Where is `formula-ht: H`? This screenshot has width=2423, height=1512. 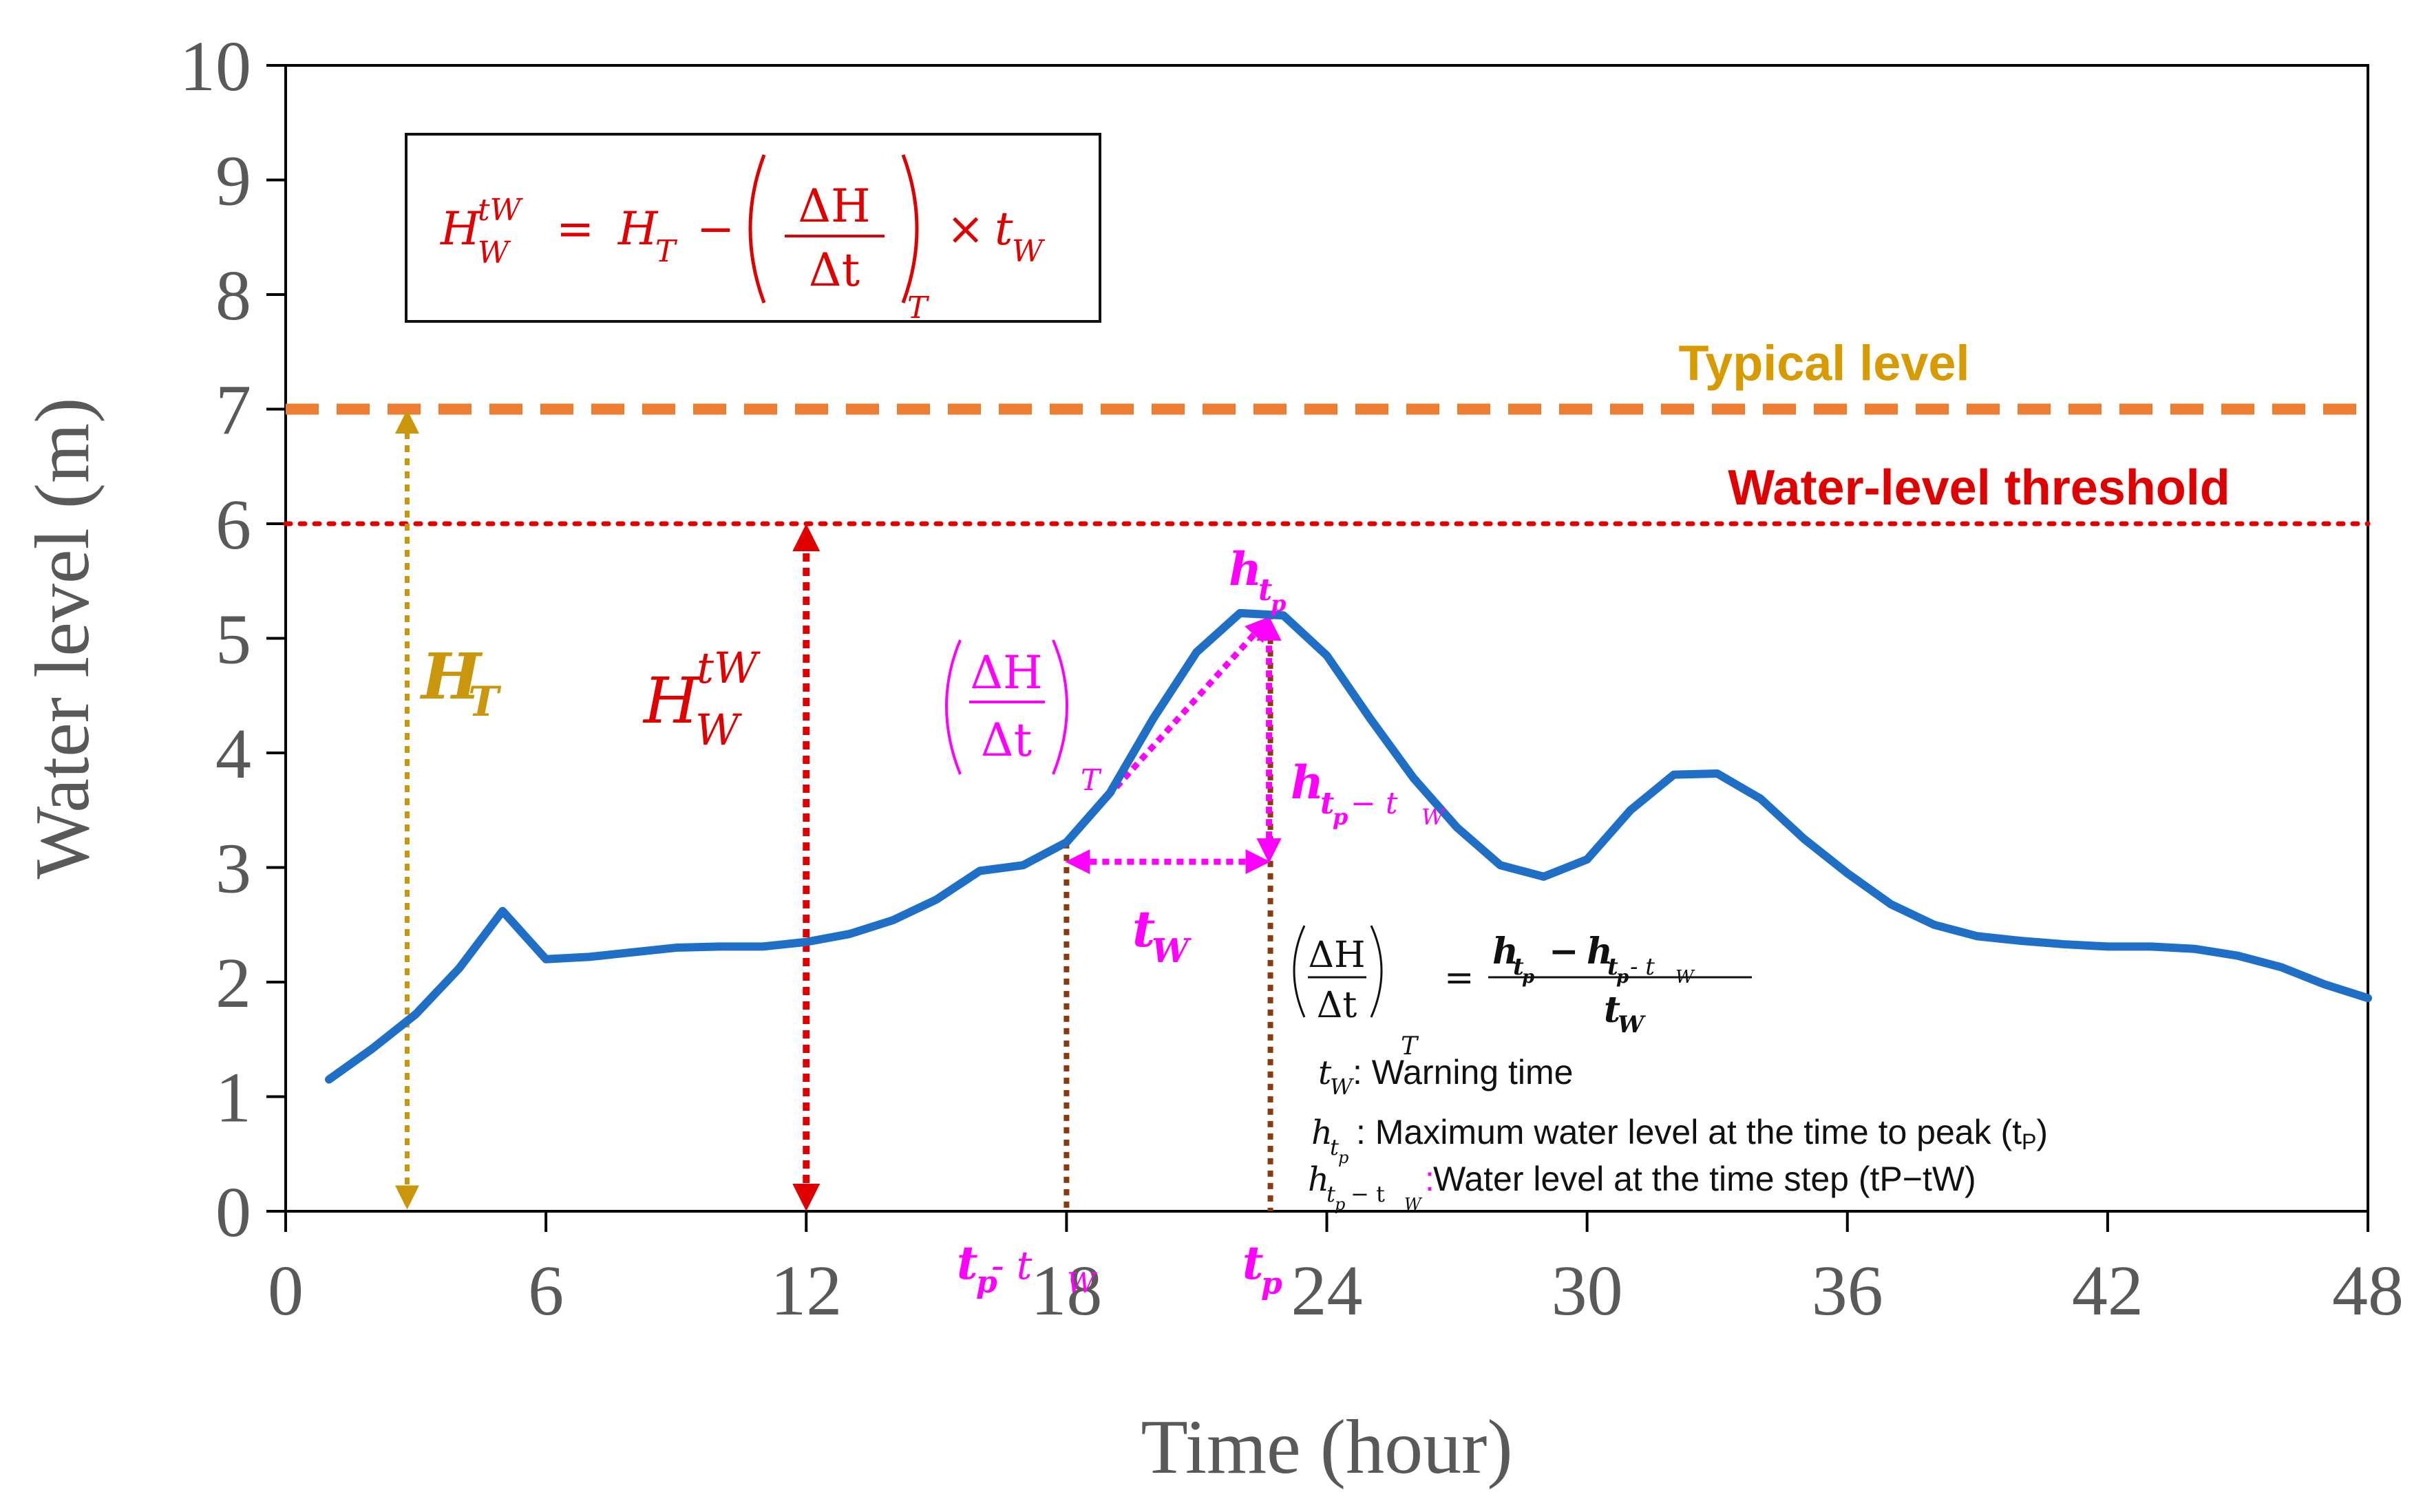 formula-ht: H is located at coordinates (638, 229).